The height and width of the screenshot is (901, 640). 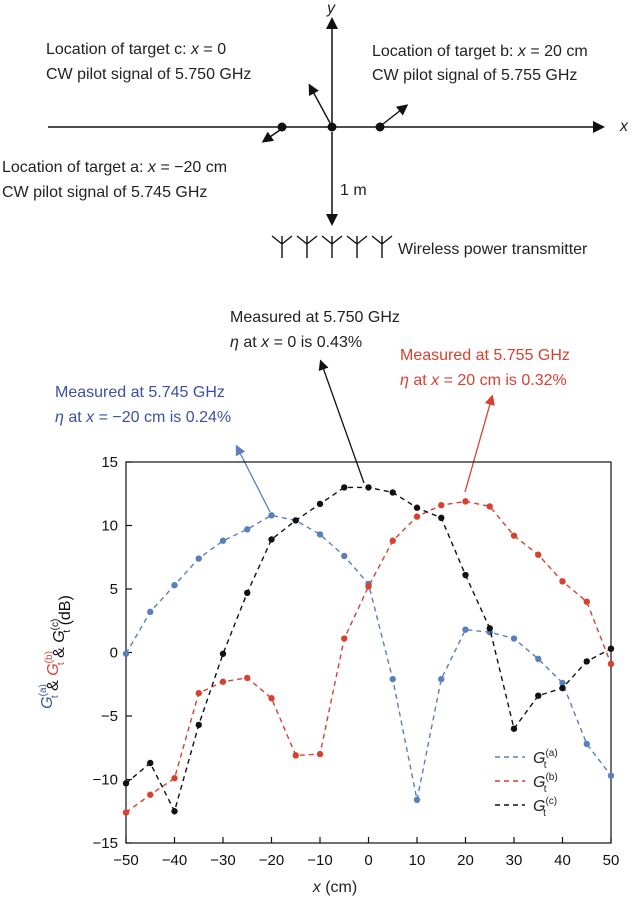 I want to click on legend-label-c: G(c) t, so click(x=545, y=807).